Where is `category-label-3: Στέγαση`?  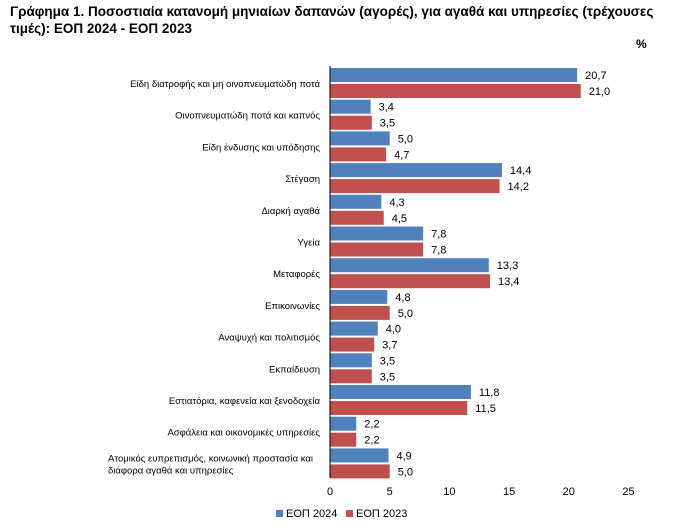 category-label-3: Στέγαση is located at coordinates (302, 179).